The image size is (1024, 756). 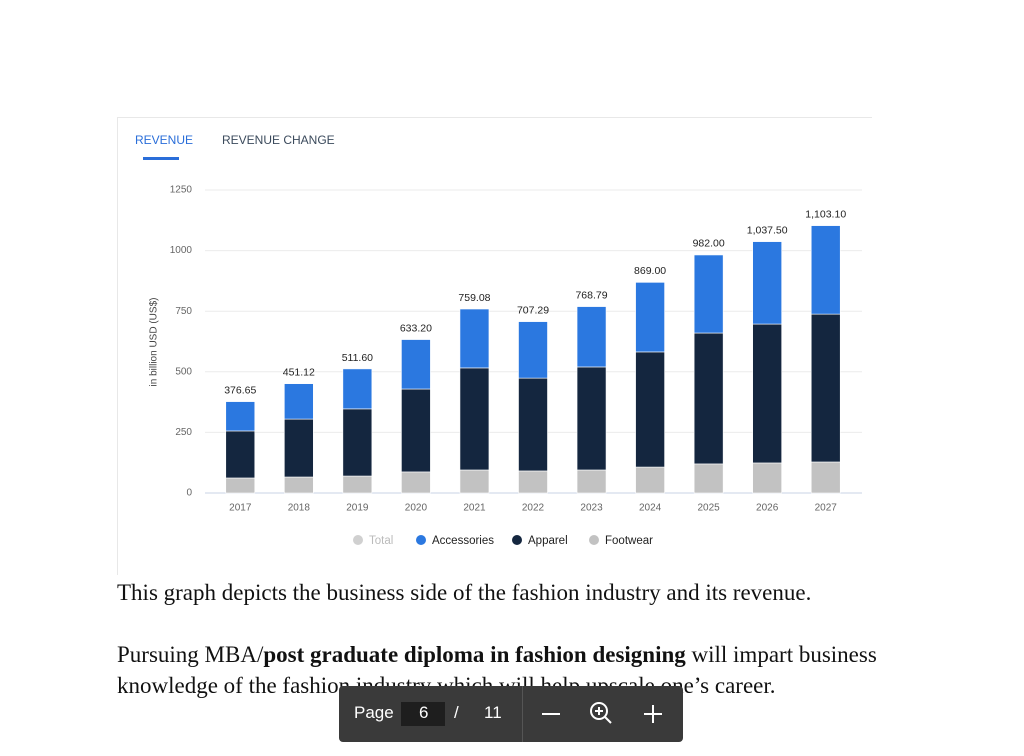 What do you see at coordinates (278, 140) in the screenshot?
I see `tab: REVENUE CHANGE` at bounding box center [278, 140].